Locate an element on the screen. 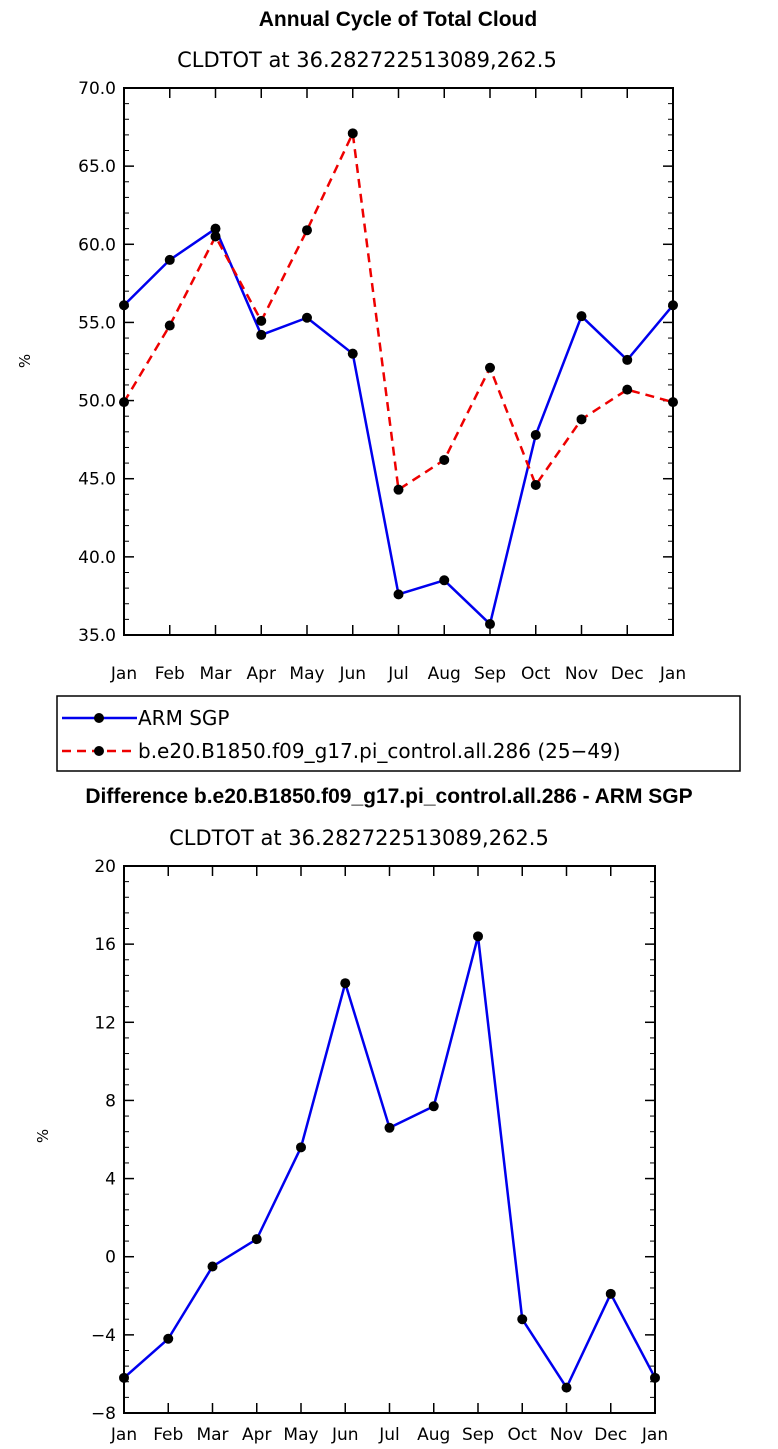  y-tick-label: 35.0 is located at coordinates (97, 636).